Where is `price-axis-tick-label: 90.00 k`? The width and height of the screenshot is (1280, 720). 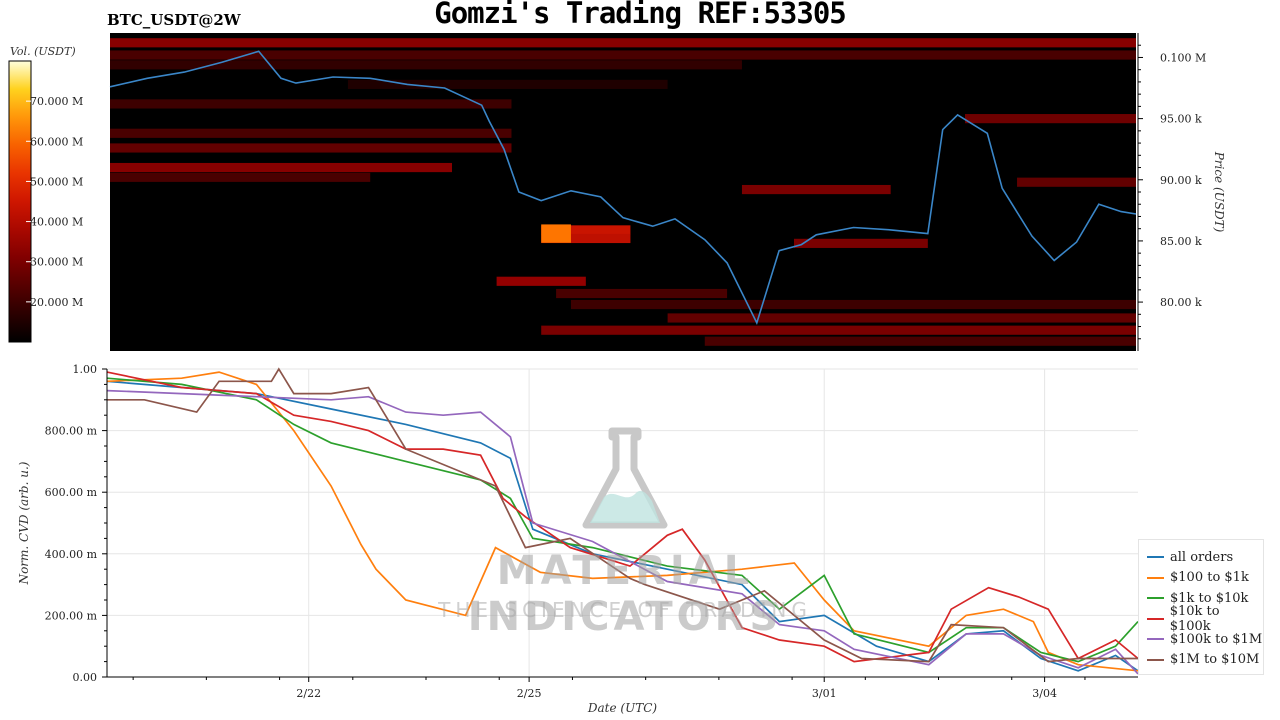
price-axis-tick-label: 90.00 k is located at coordinates (1181, 180).